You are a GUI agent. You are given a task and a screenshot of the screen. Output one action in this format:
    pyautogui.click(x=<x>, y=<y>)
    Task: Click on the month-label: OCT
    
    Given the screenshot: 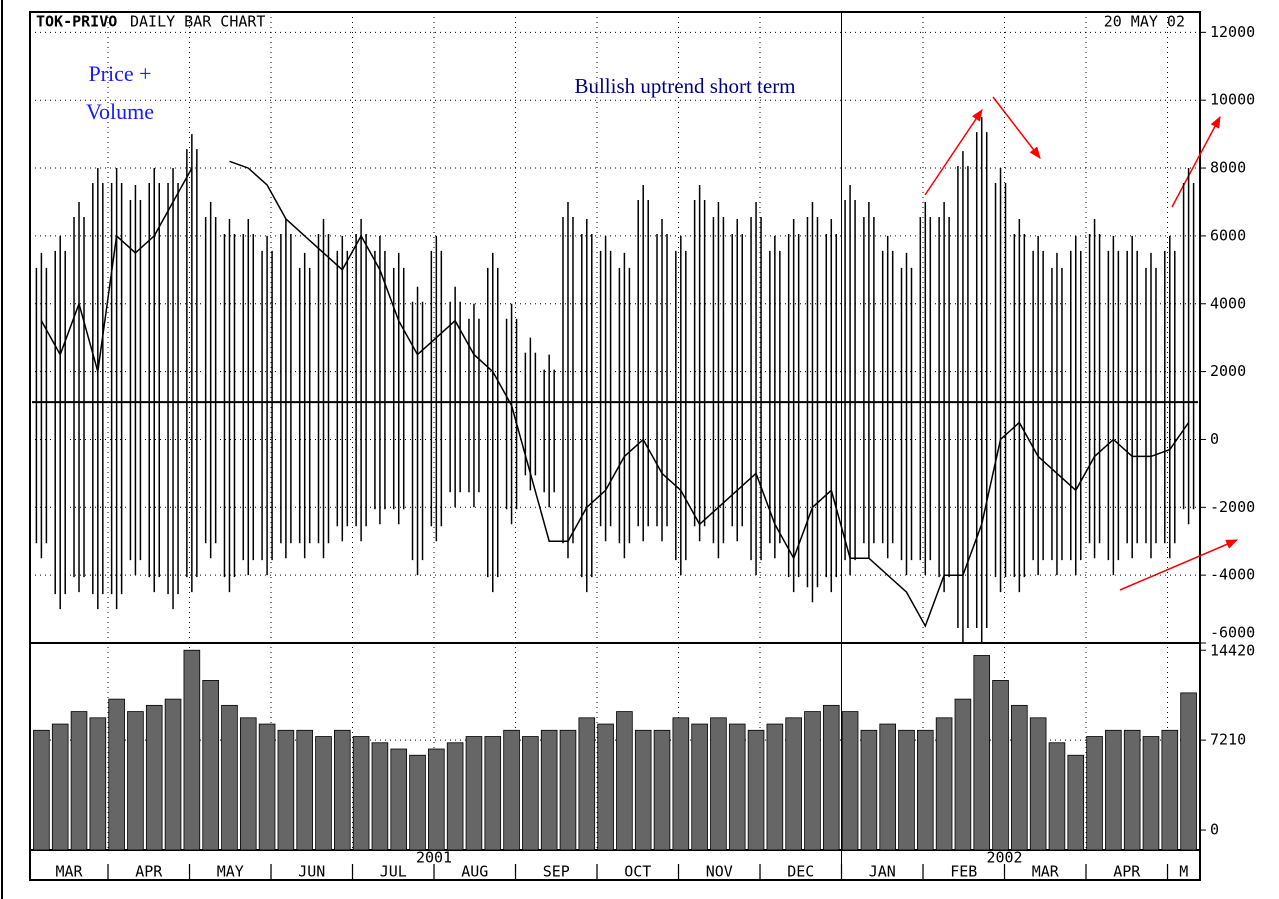 What is the action you would take?
    pyautogui.click(x=637, y=872)
    